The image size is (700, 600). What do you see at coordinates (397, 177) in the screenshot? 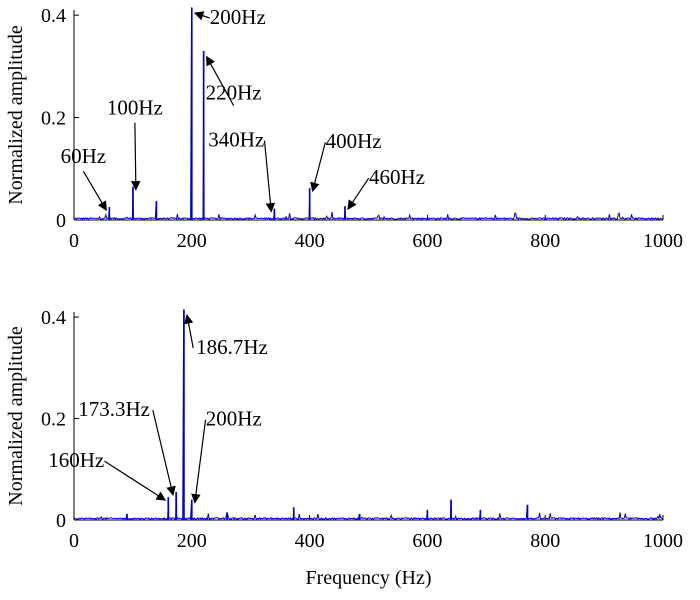
I see `annotation-label: 460Hz` at bounding box center [397, 177].